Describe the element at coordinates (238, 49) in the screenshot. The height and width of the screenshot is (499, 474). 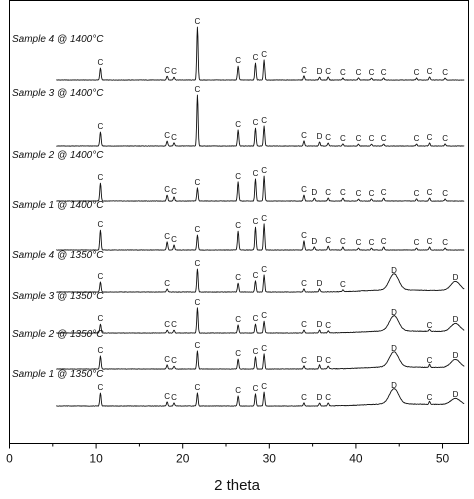
I see `series-1: Sample 4 @ 1400°CCC CCC C CC D C C C C C C C C` at that location.